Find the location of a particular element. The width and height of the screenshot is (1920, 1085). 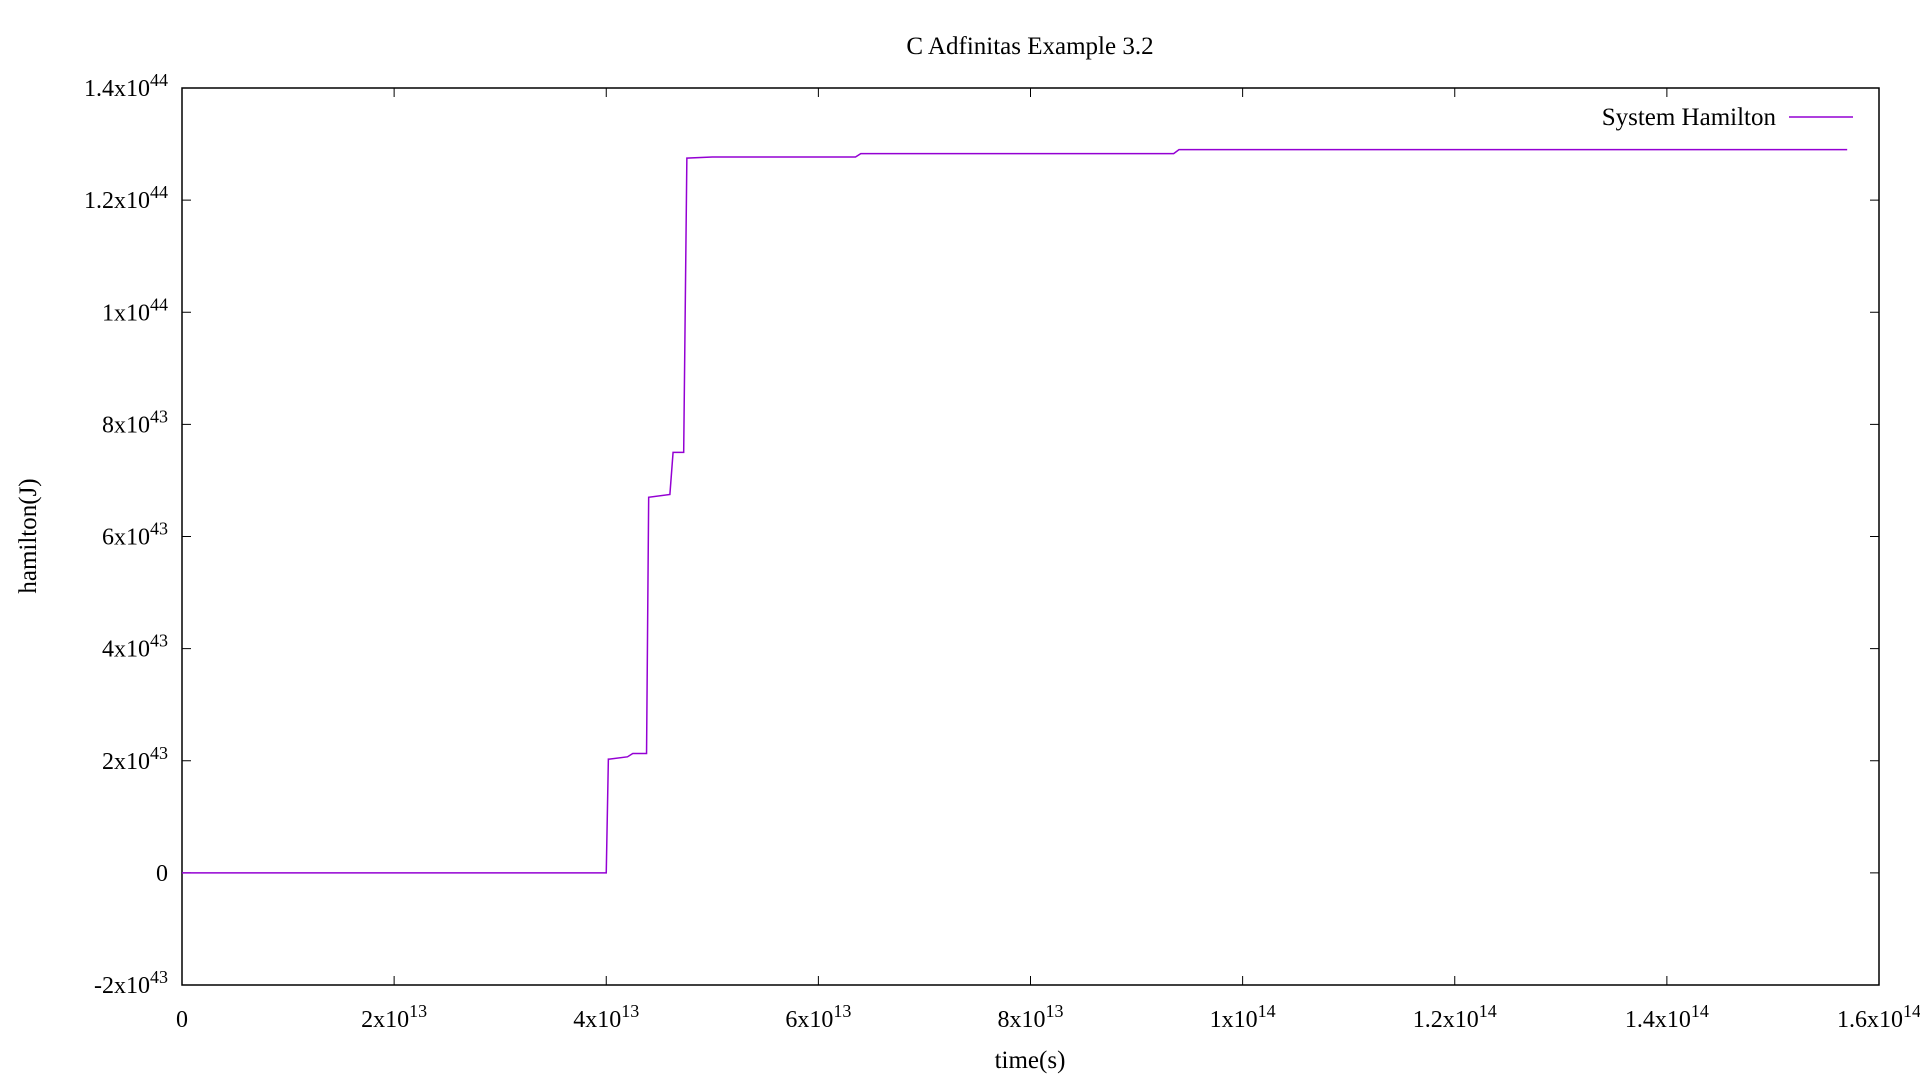

x-tick-label: 8x10¹³ is located at coordinates (1031, 1017).